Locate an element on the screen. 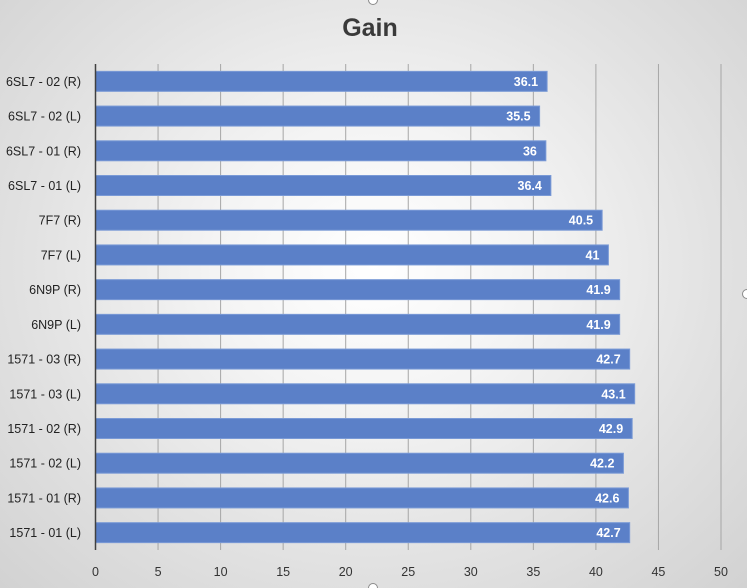 This screenshot has height=588, width=747. data-label: 36 is located at coordinates (530, 151).